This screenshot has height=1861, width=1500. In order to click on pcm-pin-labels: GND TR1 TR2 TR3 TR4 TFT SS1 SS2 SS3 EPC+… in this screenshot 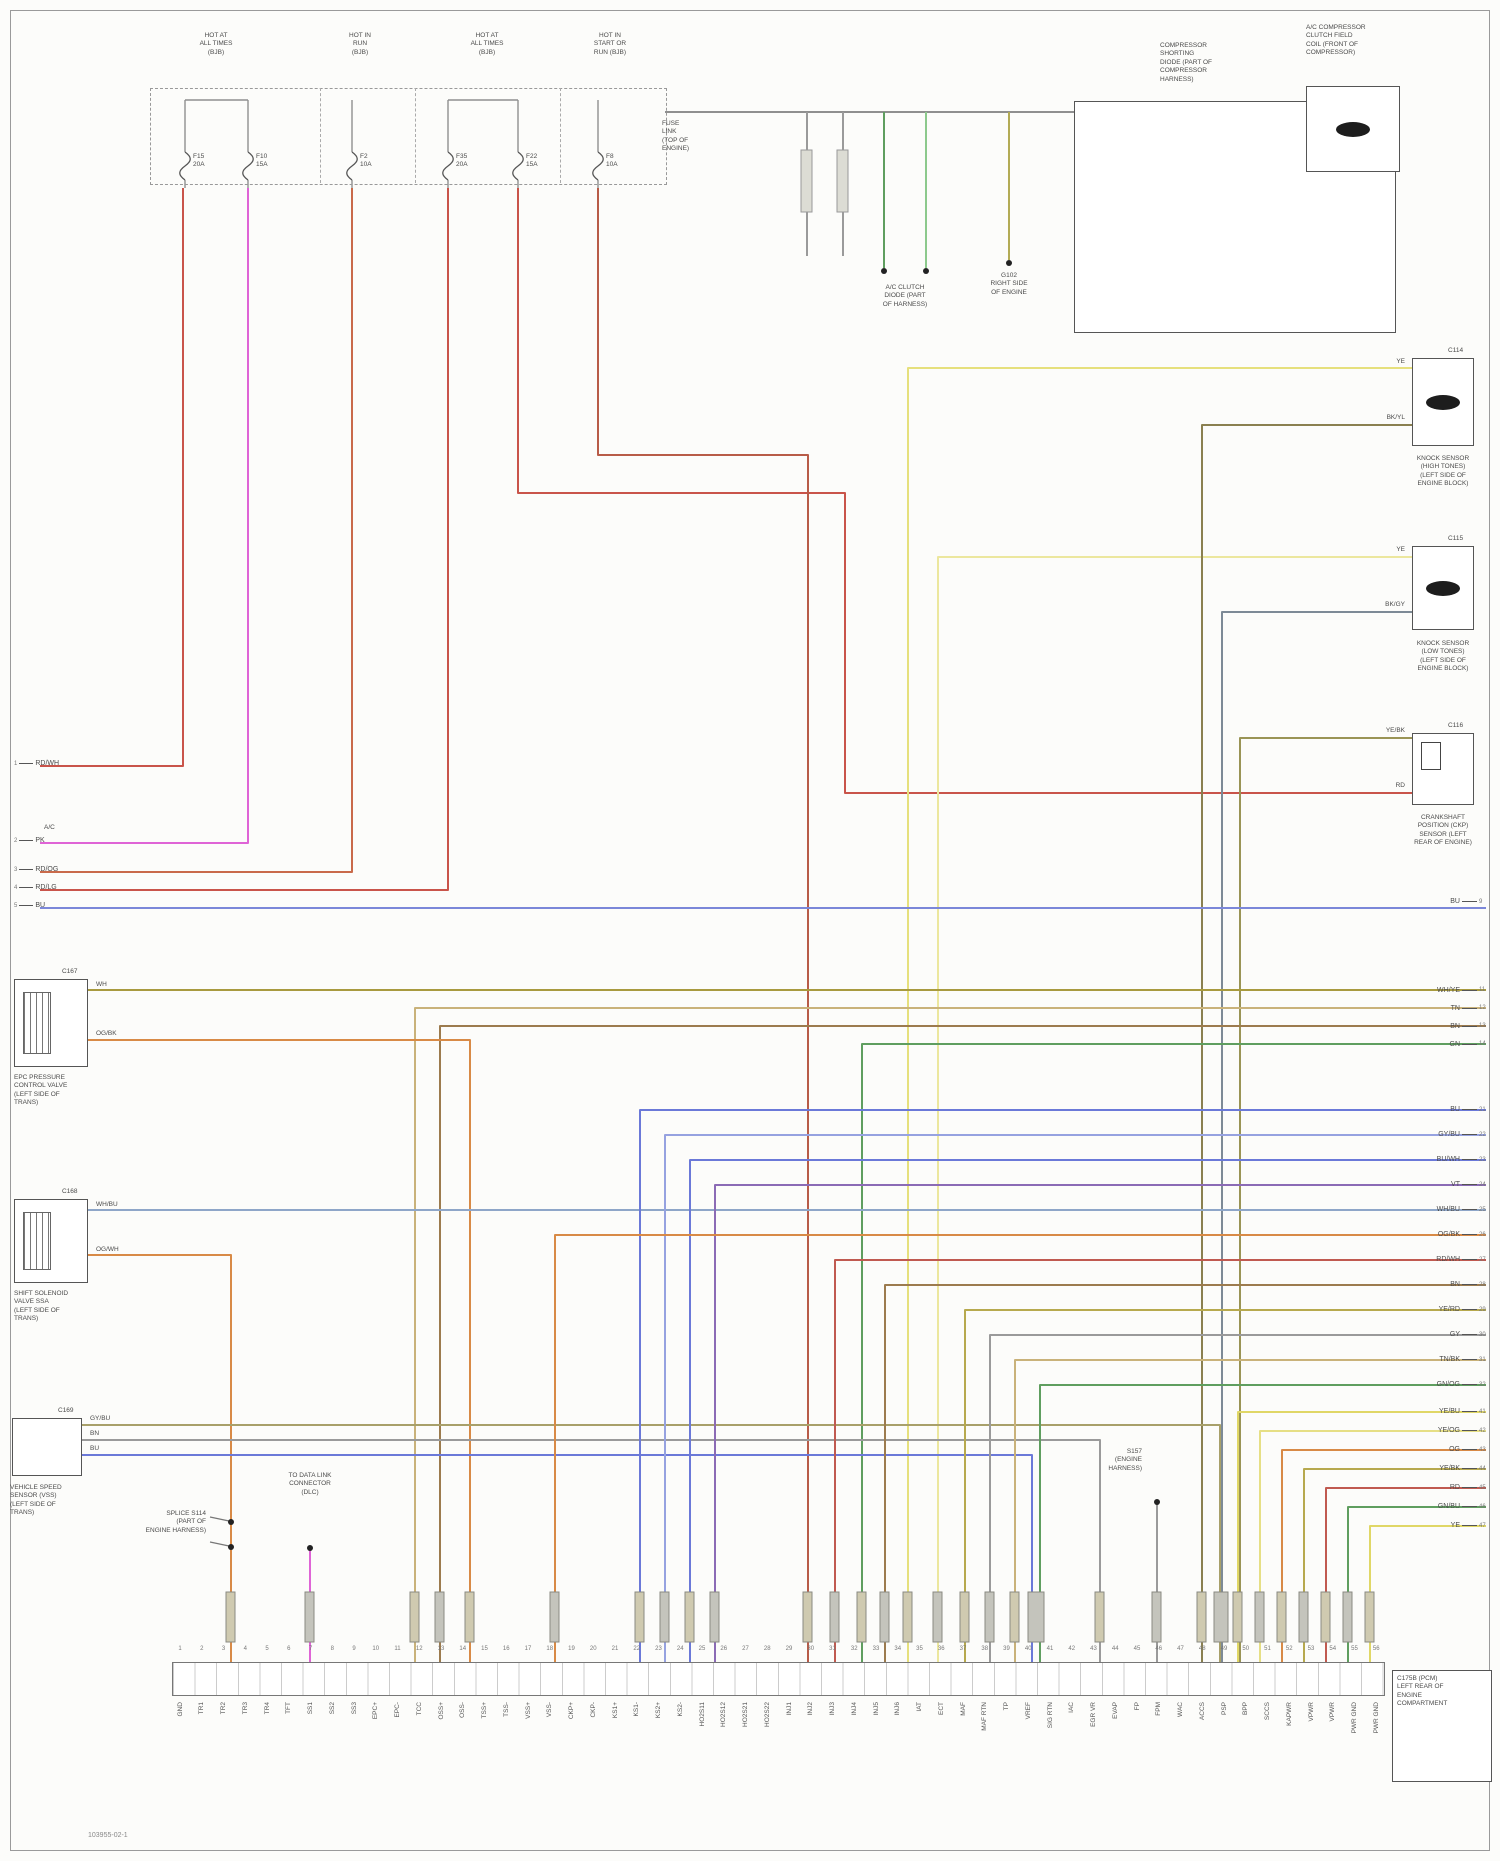, I will do `click(778, 1777)`.